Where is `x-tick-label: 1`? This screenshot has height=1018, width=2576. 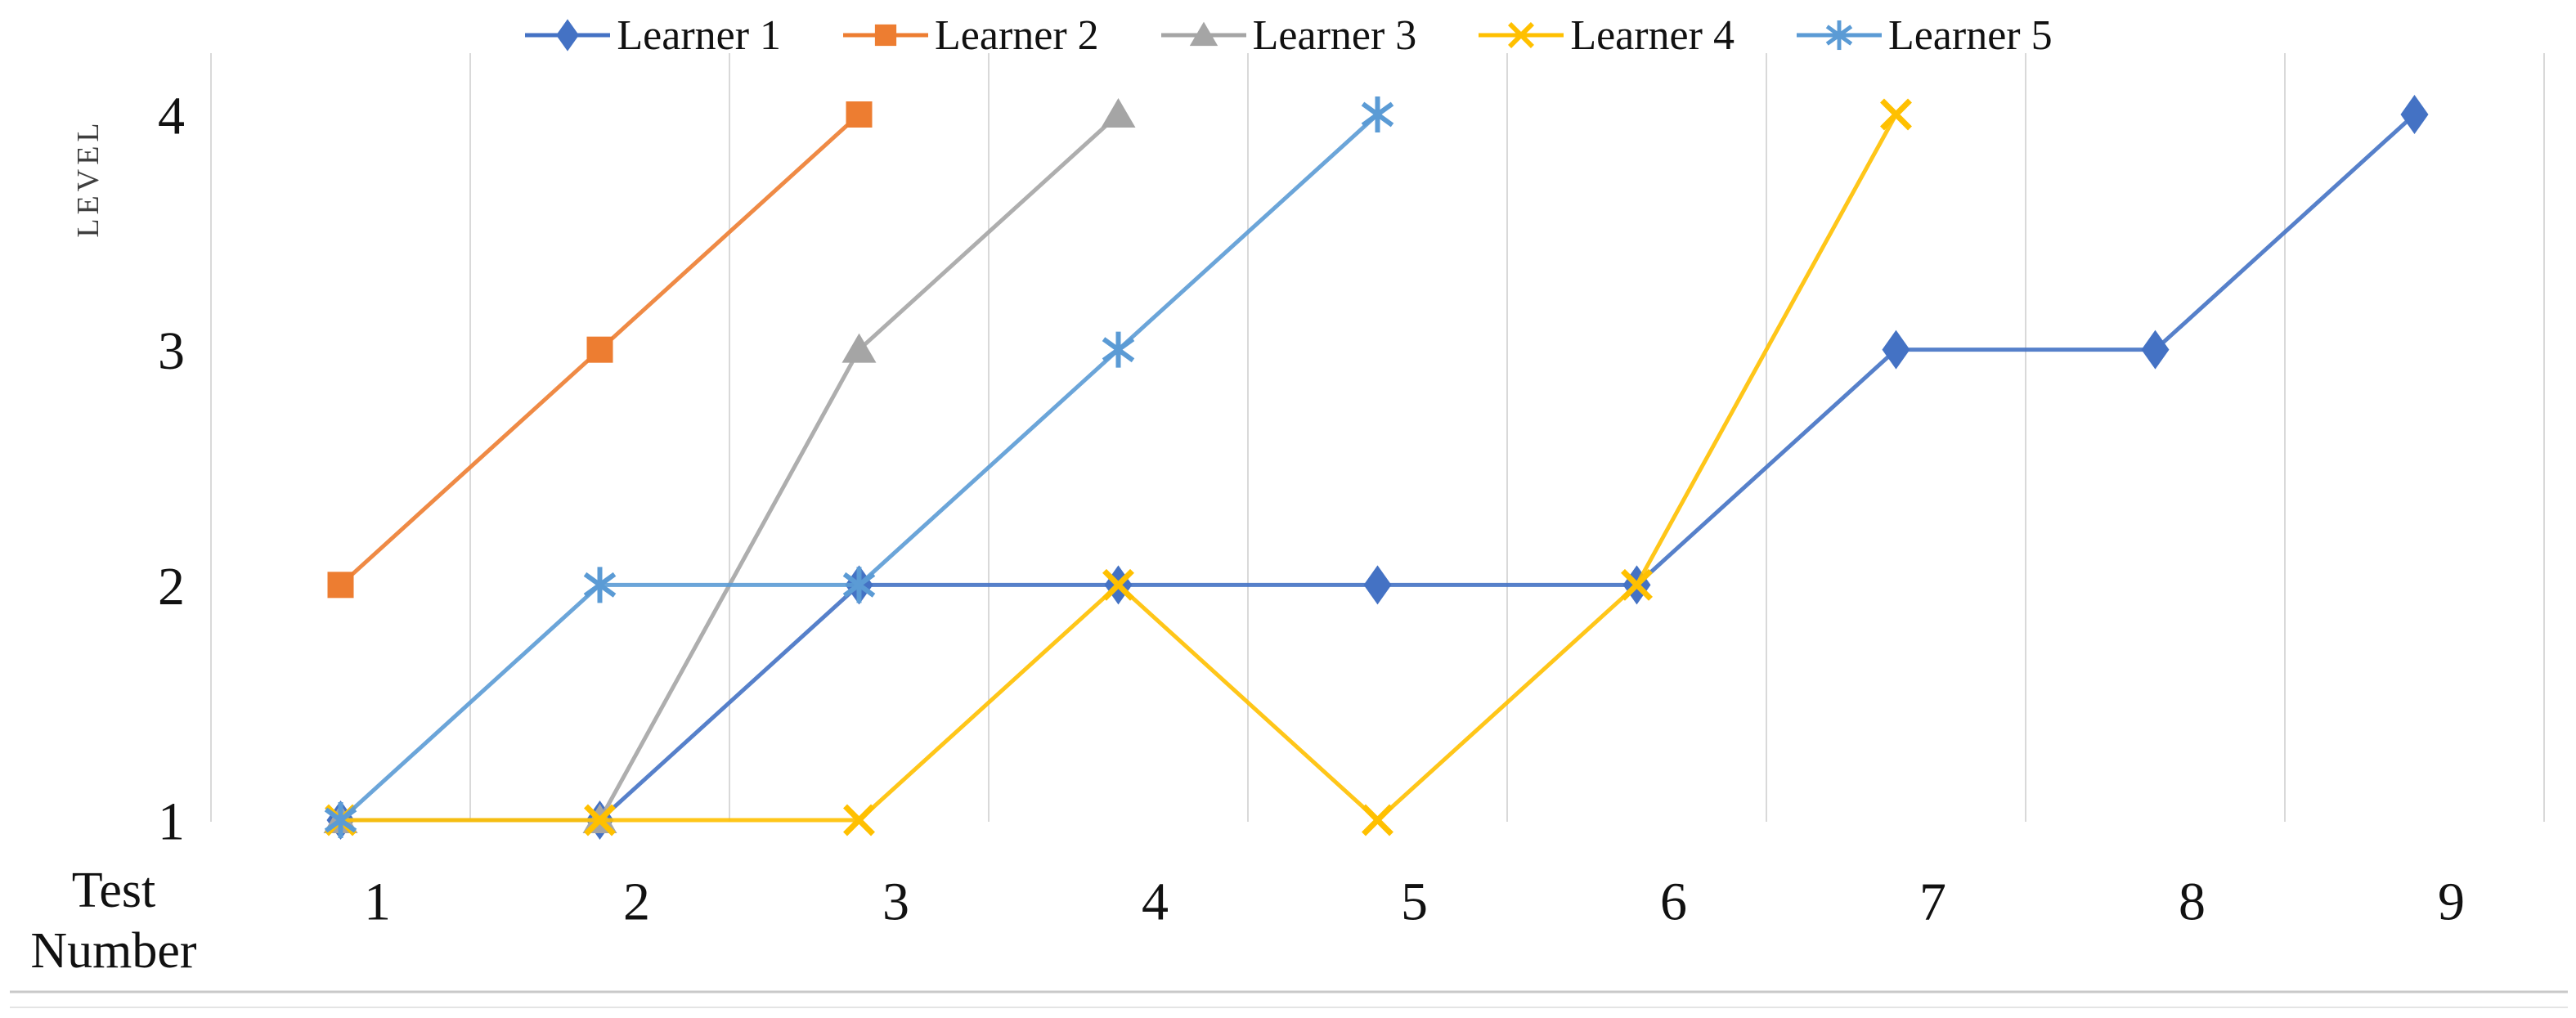
x-tick-label: 1 is located at coordinates (377, 902).